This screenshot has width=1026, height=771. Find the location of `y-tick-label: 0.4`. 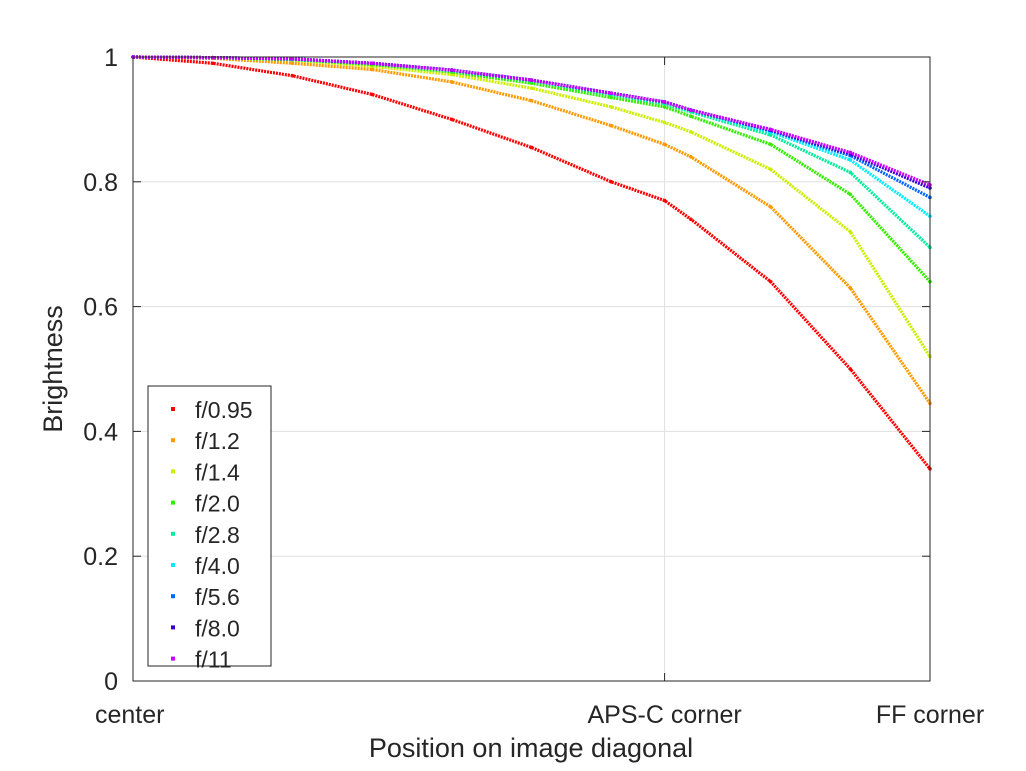

y-tick-label: 0.4 is located at coordinates (100, 432).